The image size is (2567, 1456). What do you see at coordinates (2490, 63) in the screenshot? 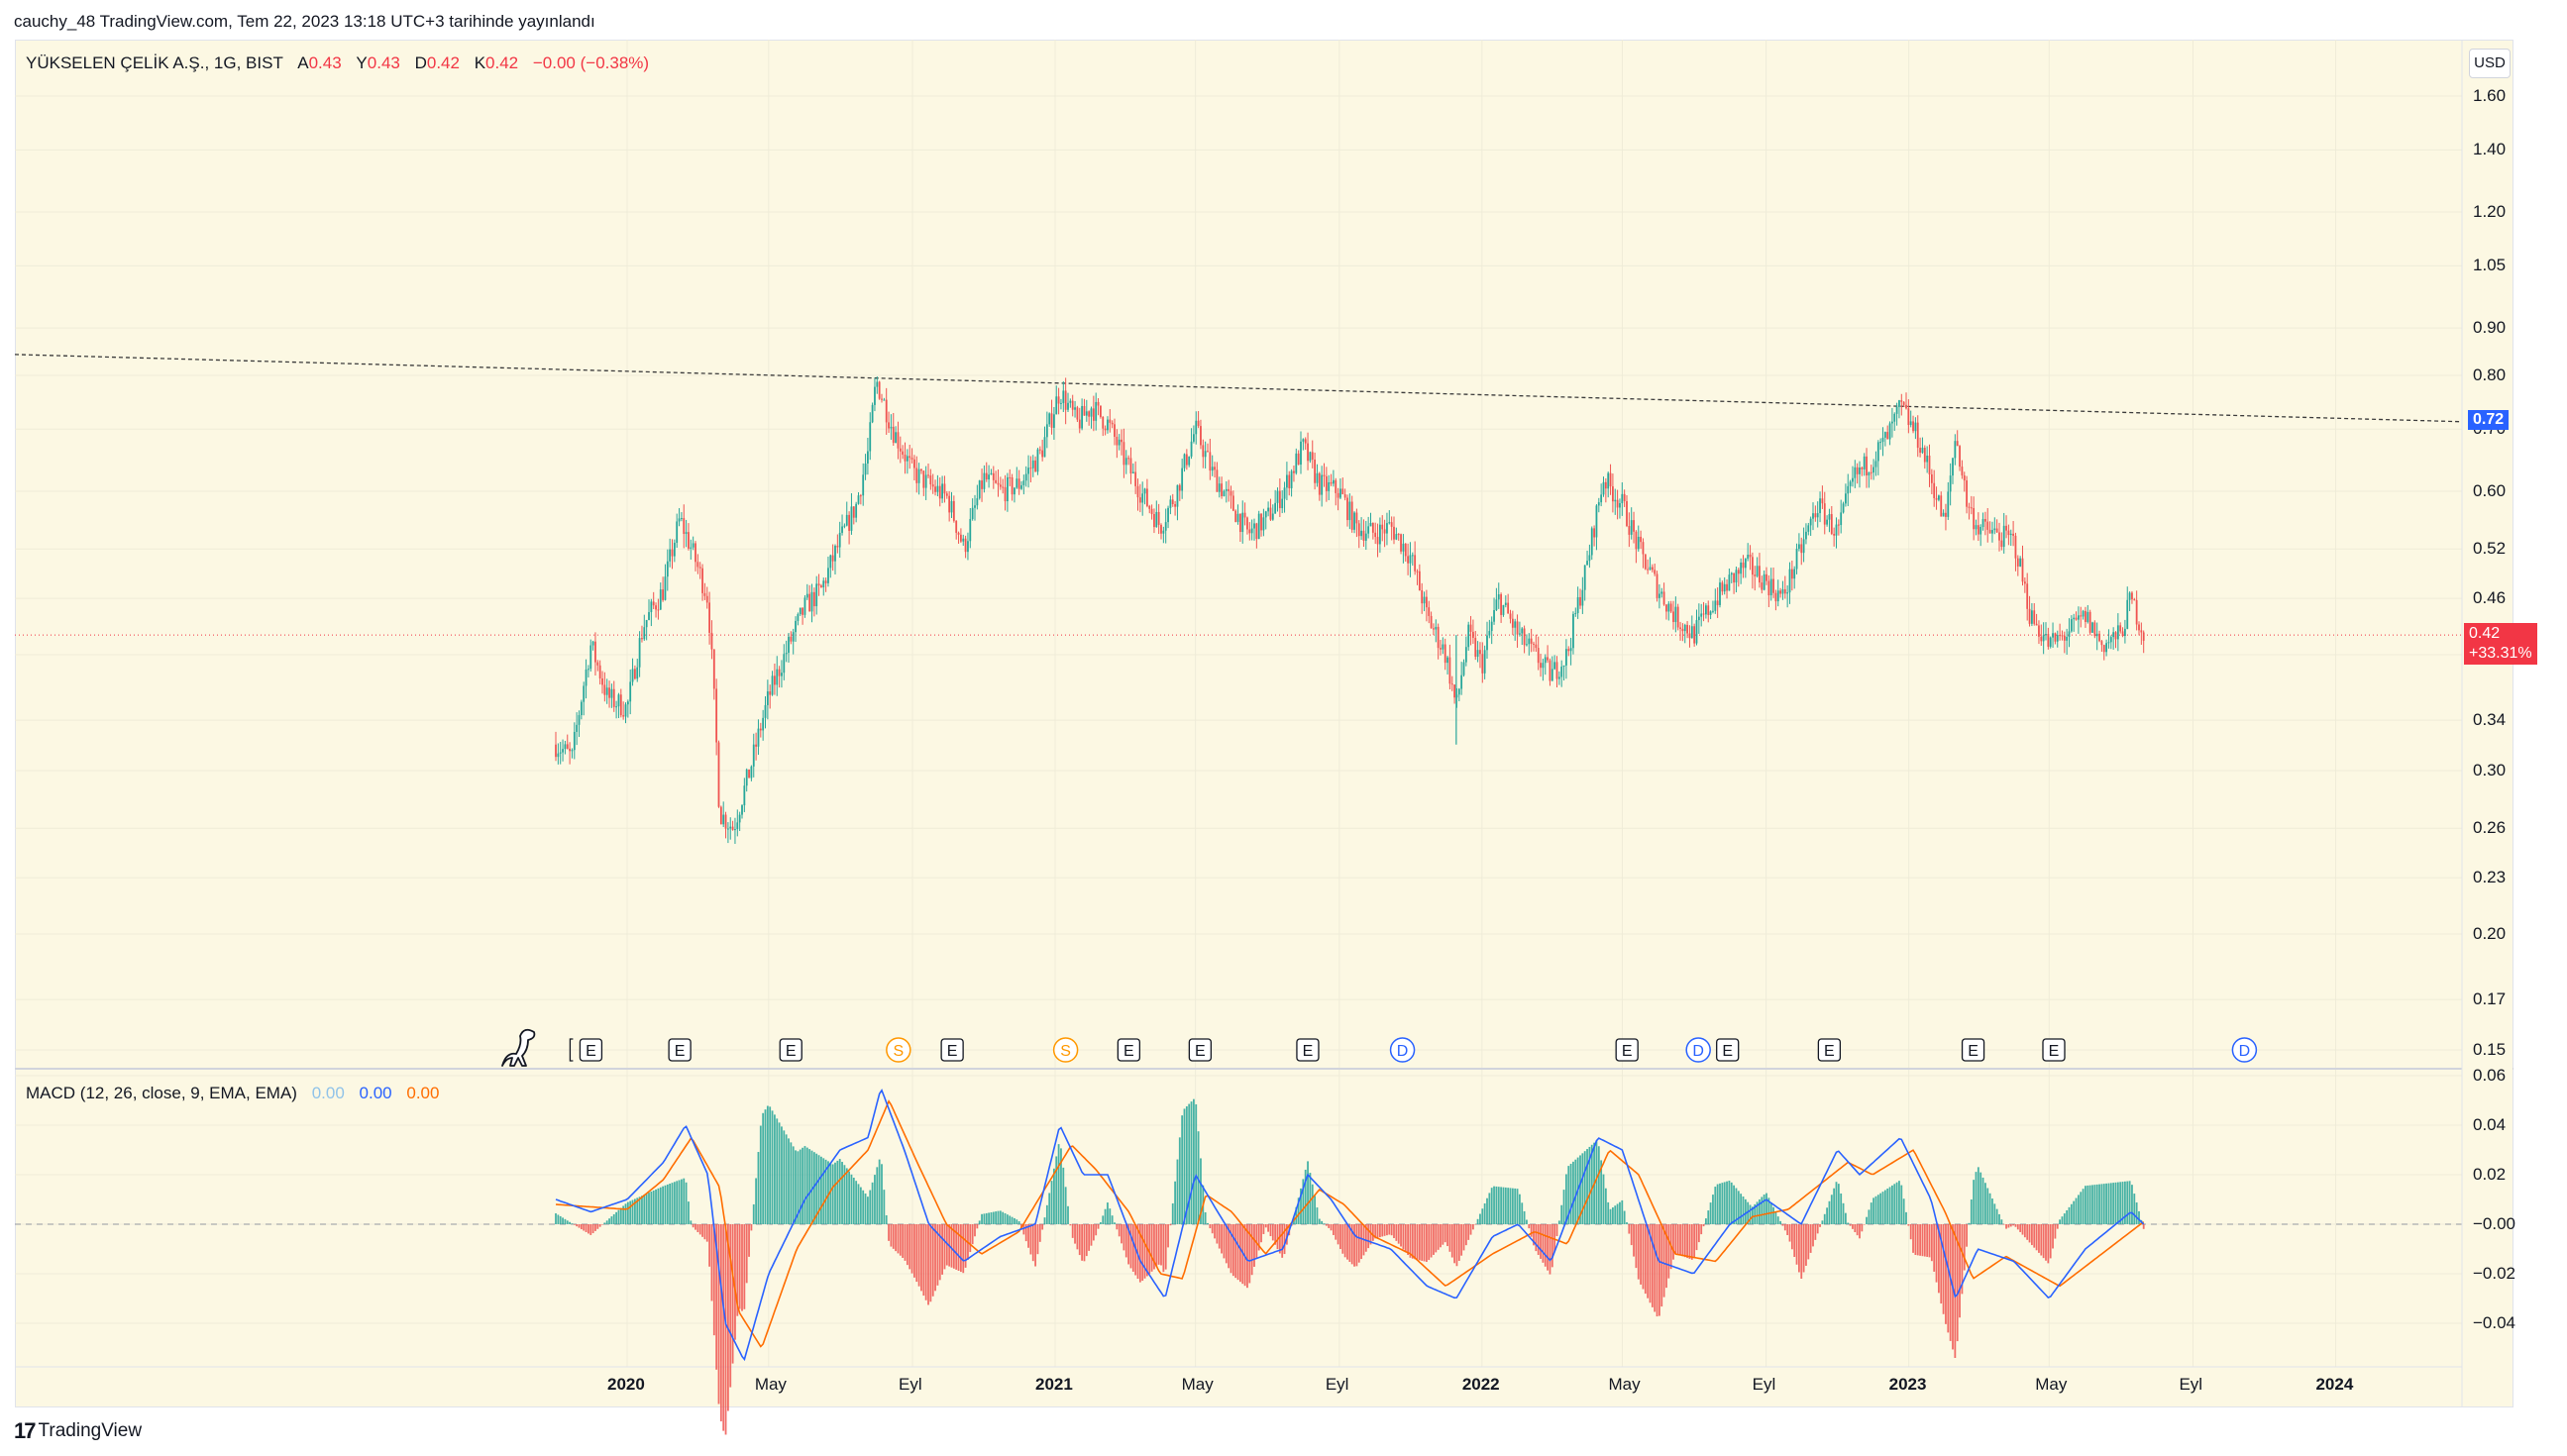
I see `currency-button: USD` at bounding box center [2490, 63].